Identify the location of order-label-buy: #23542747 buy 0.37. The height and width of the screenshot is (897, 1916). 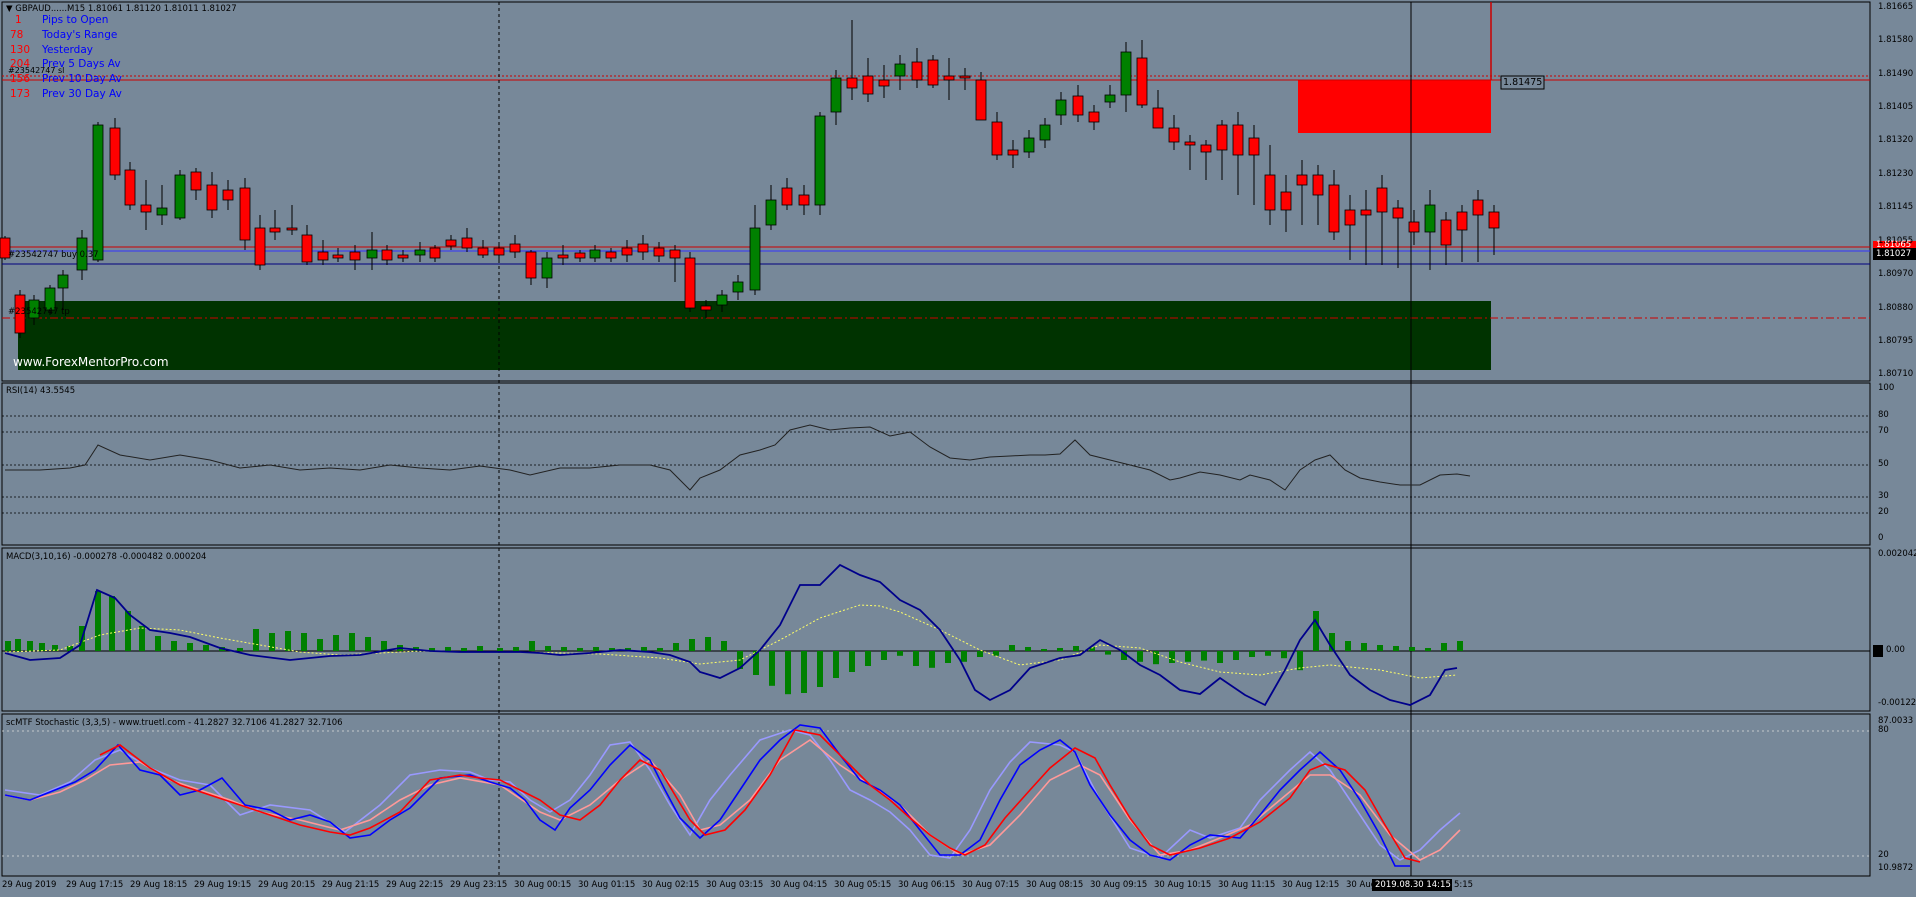
(53, 255).